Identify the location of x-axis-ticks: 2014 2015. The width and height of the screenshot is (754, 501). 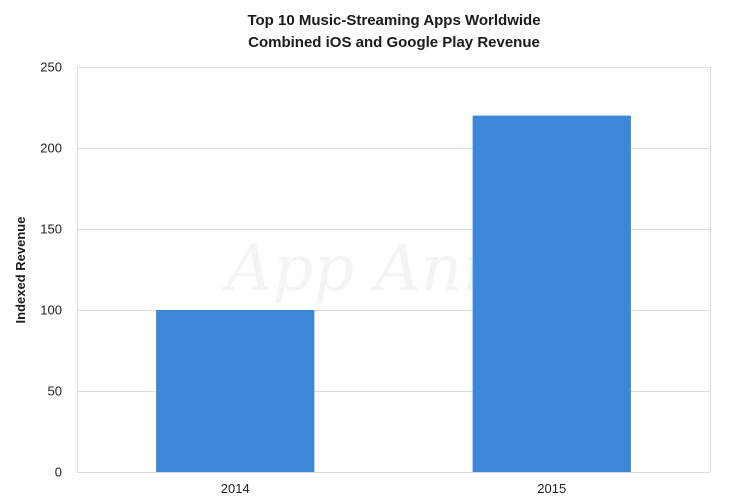
(393, 488).